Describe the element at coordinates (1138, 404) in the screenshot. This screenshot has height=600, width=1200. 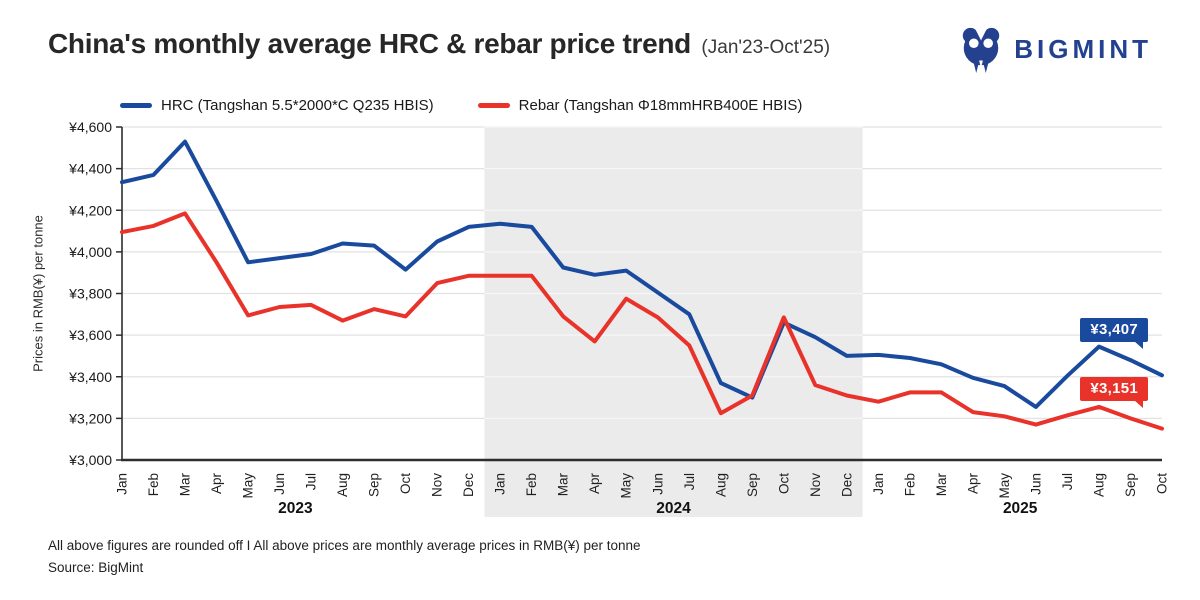
I see `rebar-badge-tail-icon` at that location.